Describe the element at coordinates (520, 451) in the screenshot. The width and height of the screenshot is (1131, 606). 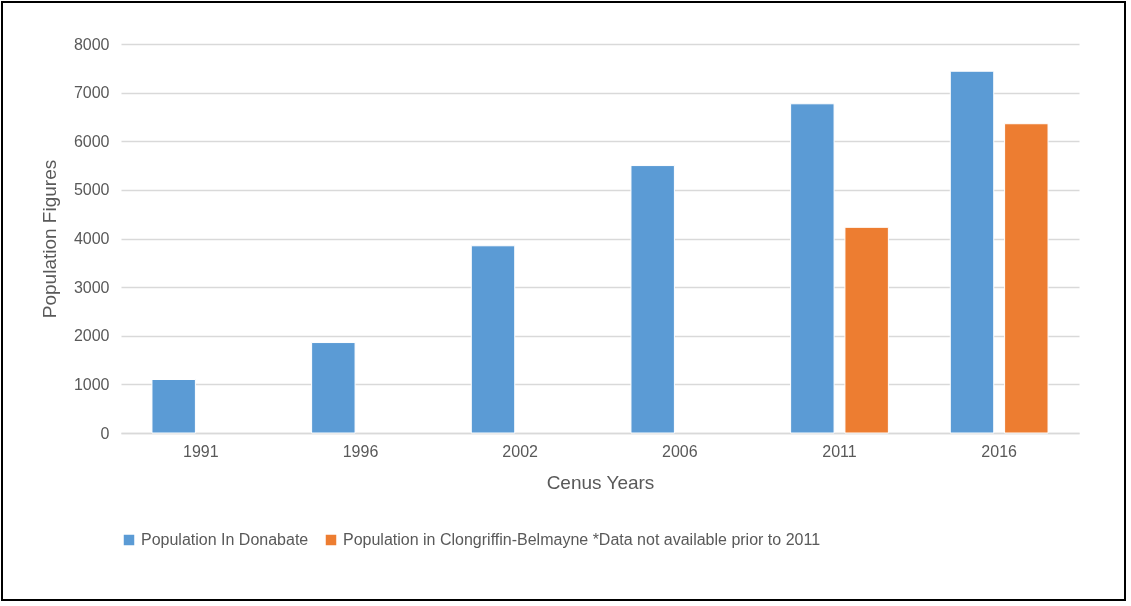
I see `x-tick-label: 2002` at that location.